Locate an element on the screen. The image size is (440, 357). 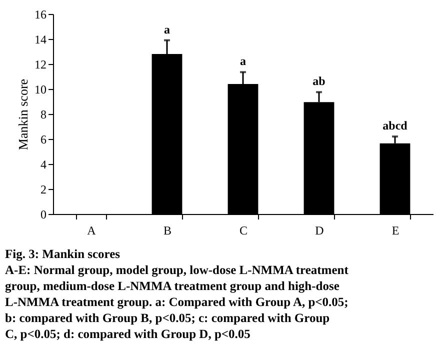
annotation: ab is located at coordinates (319, 81).